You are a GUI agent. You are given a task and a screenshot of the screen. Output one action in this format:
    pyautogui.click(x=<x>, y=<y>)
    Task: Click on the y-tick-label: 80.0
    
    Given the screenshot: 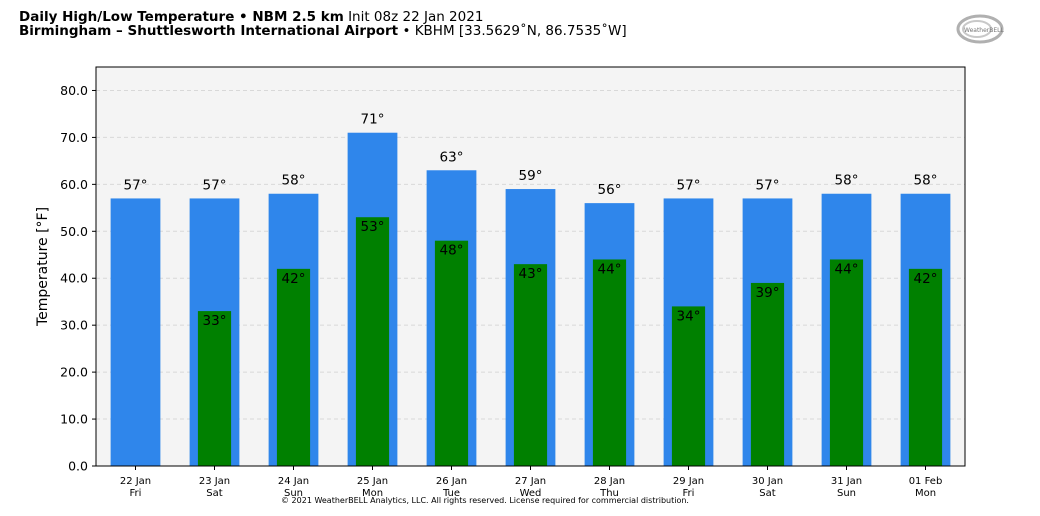 What is the action you would take?
    pyautogui.click(x=74, y=90)
    